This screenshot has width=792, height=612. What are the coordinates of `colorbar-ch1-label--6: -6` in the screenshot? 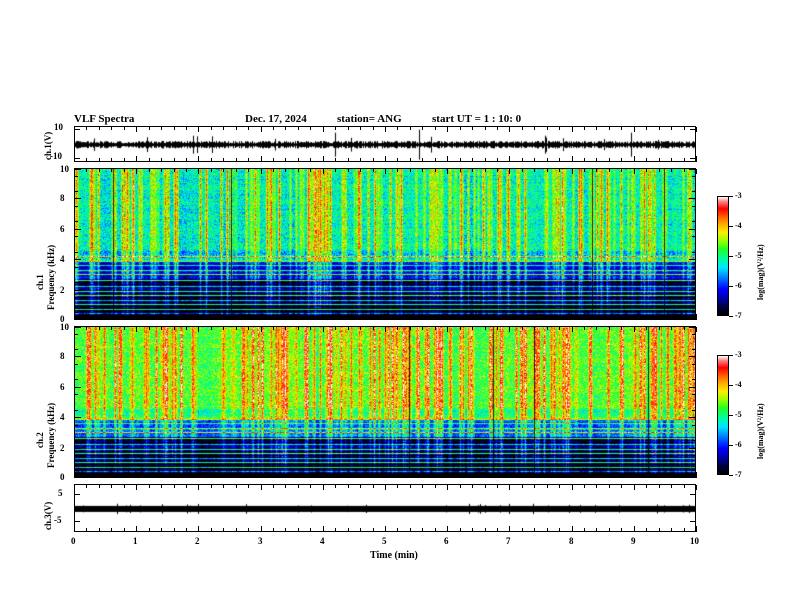 It's located at (738, 285).